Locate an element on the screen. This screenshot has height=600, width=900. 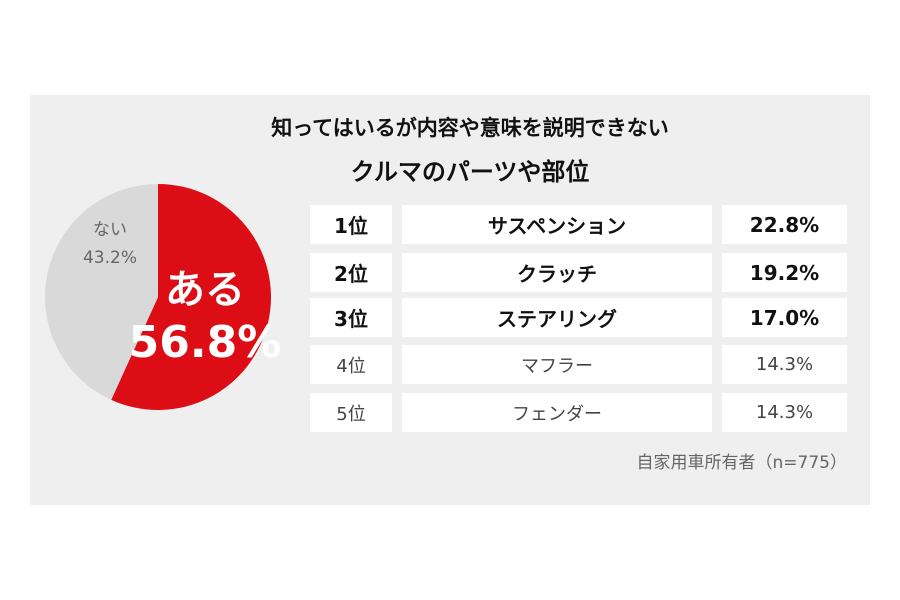
table-row: 1位 サスペンション 22.8% is located at coordinates (578, 224).